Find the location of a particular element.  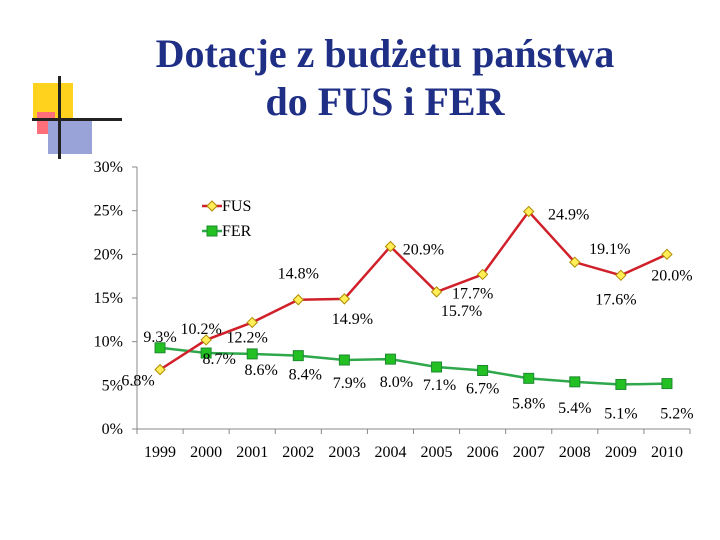

fus-data-label: 15.7% is located at coordinates (461, 311).